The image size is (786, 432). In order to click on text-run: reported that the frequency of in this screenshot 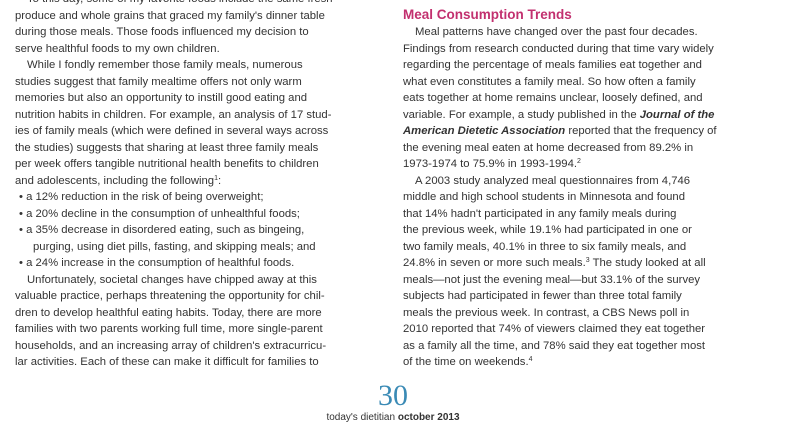, I will do `click(641, 131)`.